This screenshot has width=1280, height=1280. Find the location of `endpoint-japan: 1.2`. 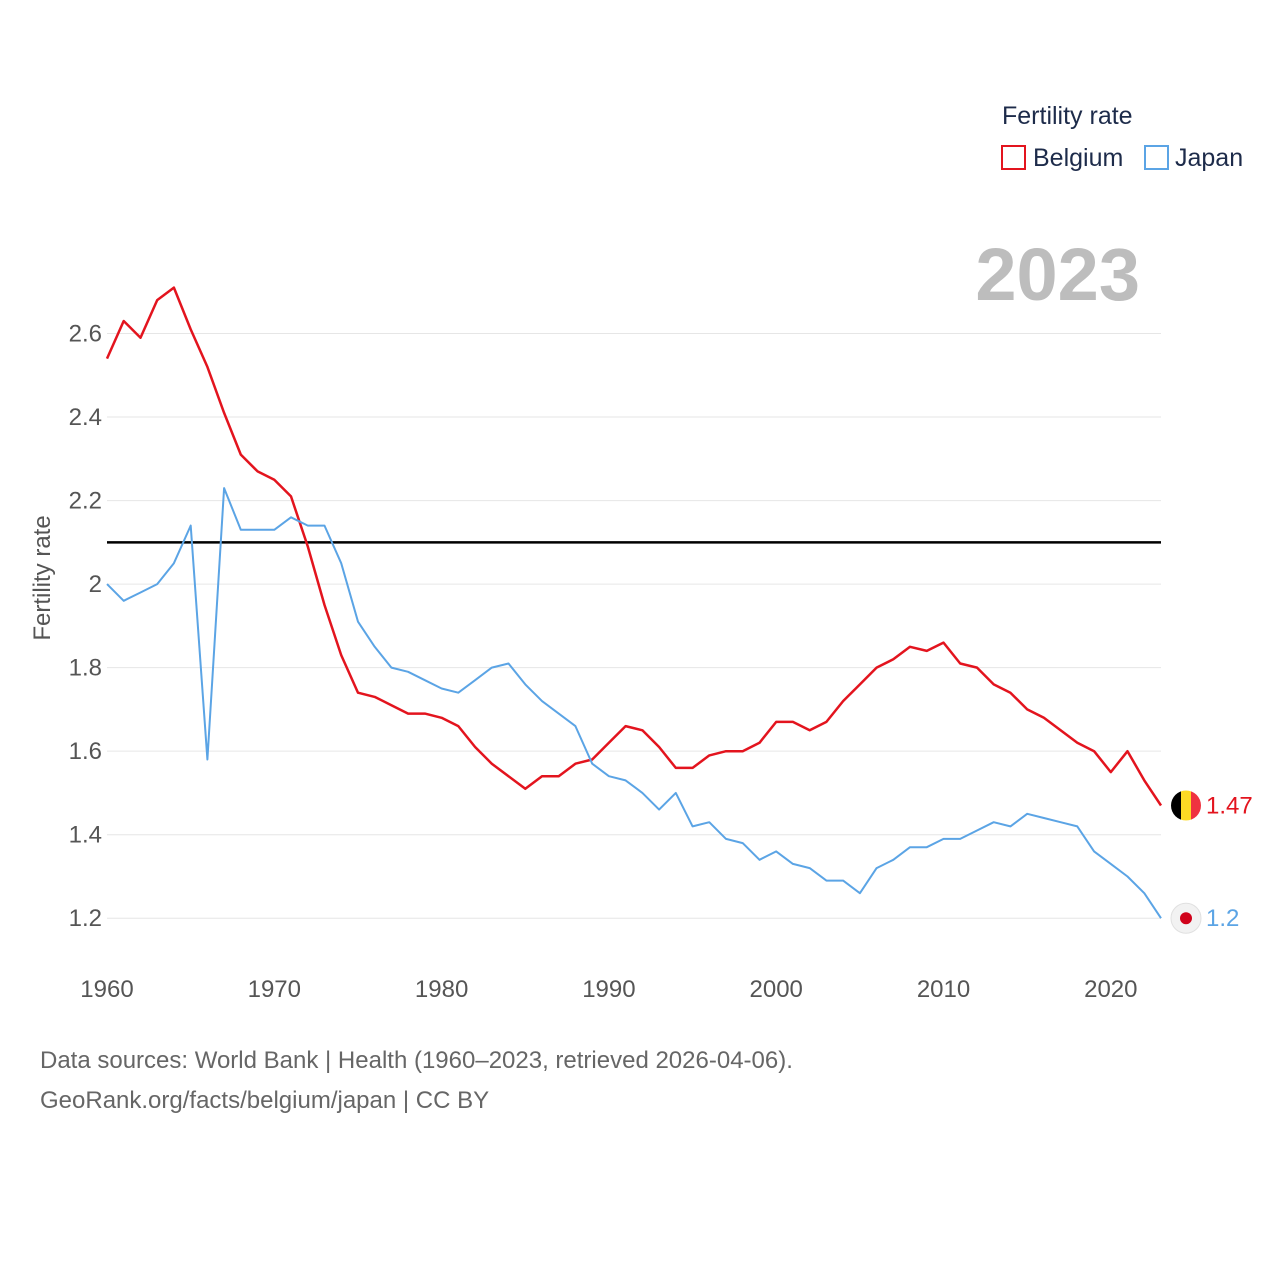

endpoint-japan: 1.2 is located at coordinates (1204, 918).